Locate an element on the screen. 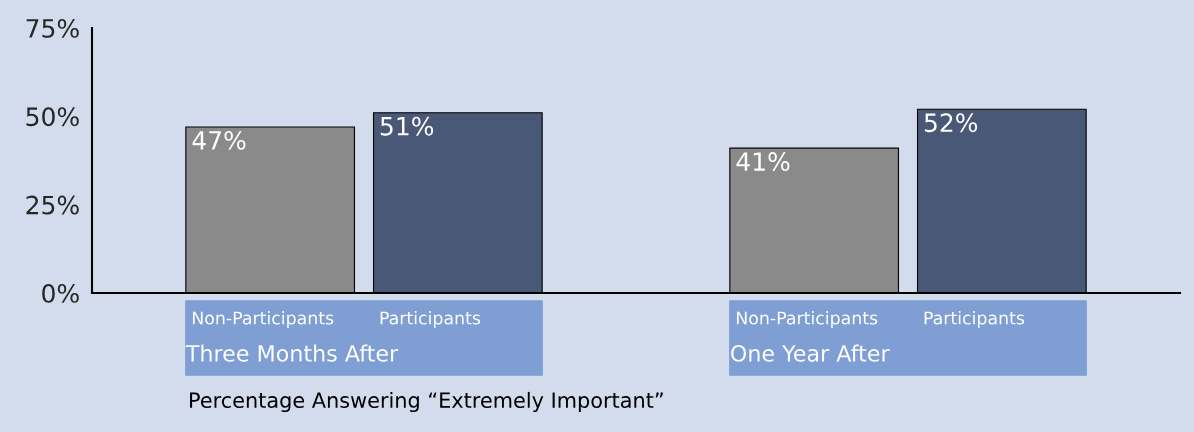 The width and height of the screenshot is (1194, 432). x-tick-label: Three Months After is located at coordinates (292, 353).